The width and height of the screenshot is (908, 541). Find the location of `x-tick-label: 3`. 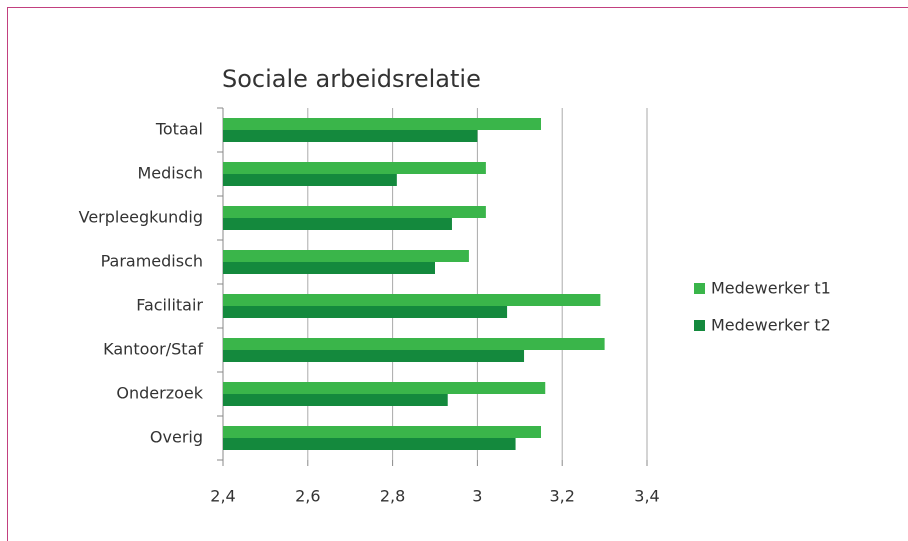

x-tick-label: 3 is located at coordinates (477, 496).